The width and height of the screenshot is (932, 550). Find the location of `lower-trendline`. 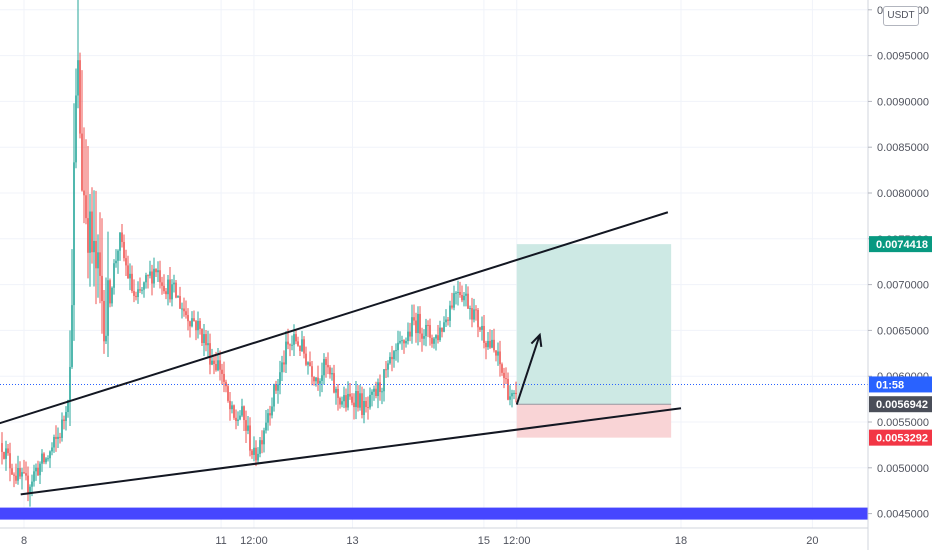

lower-trendline is located at coordinates (351, 451).